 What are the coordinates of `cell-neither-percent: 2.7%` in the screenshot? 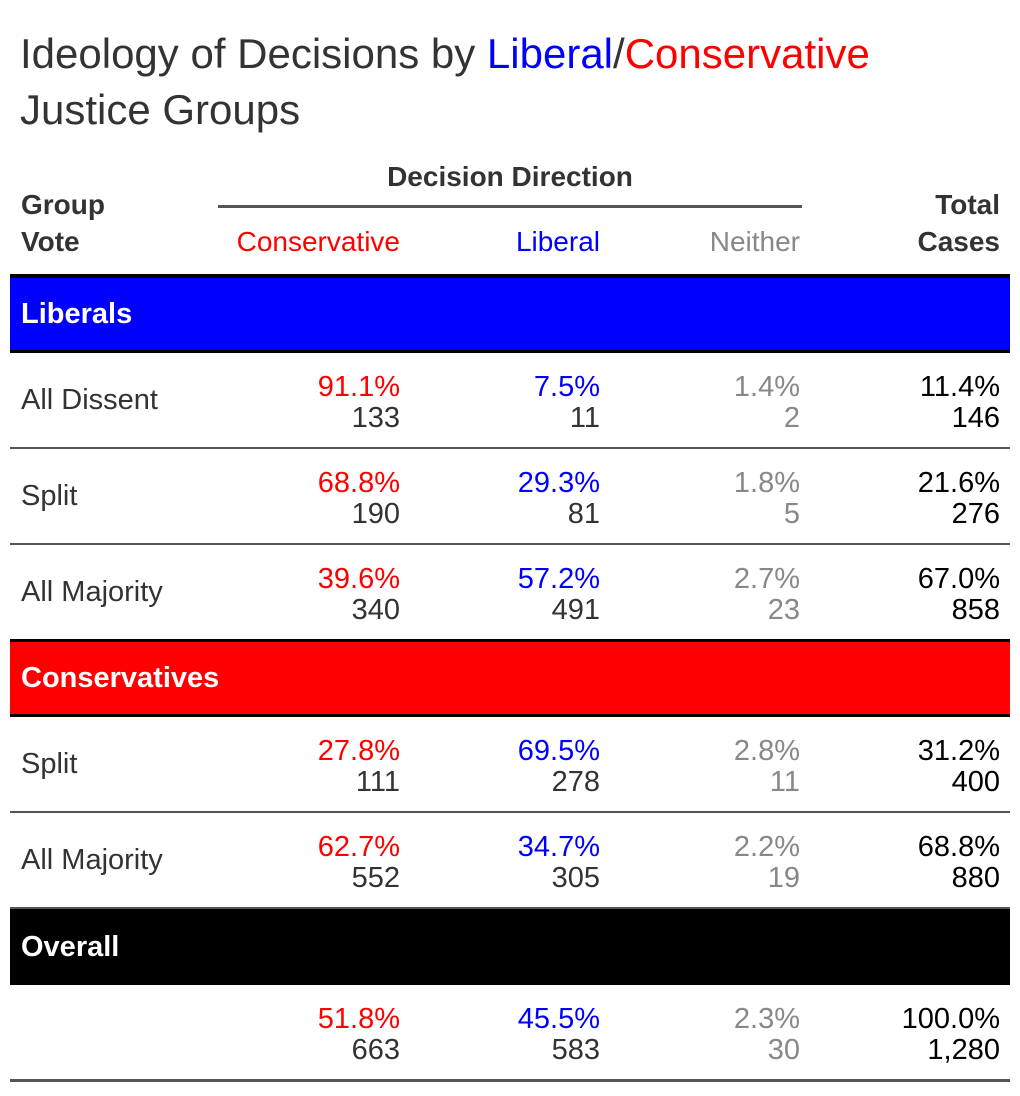 It's located at (766, 579).